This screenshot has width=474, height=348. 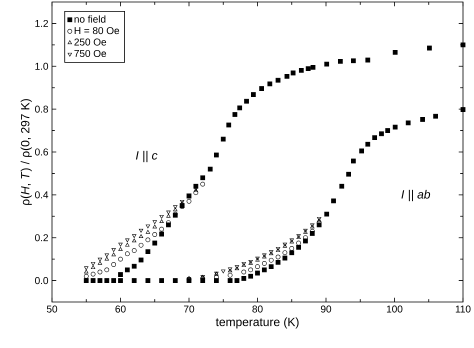 What do you see at coordinates (26, 152) in the screenshot?
I see `y-axis-title: ρ(H, T) / ρ(0, 297 K)` at bounding box center [26, 152].